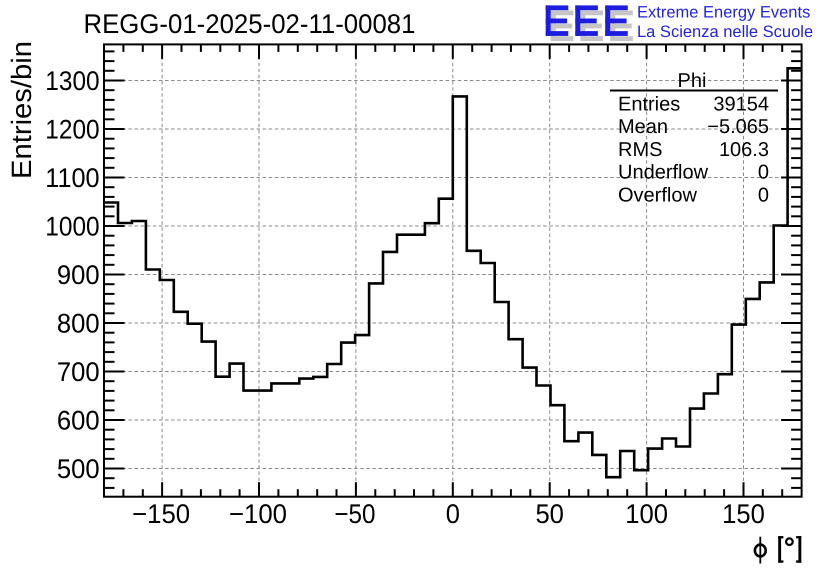  What do you see at coordinates (738, 127) in the screenshot?
I see `svg-text: −5.065` at bounding box center [738, 127].